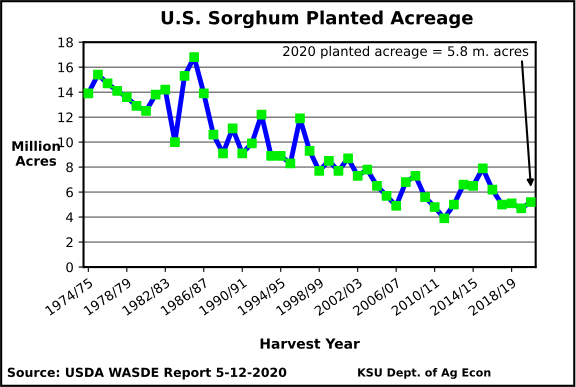 Image resolution: width=576 pixels, height=387 pixels. Describe the element at coordinates (69, 167) in the screenshot. I see `y-tick-label: 8` at that location.